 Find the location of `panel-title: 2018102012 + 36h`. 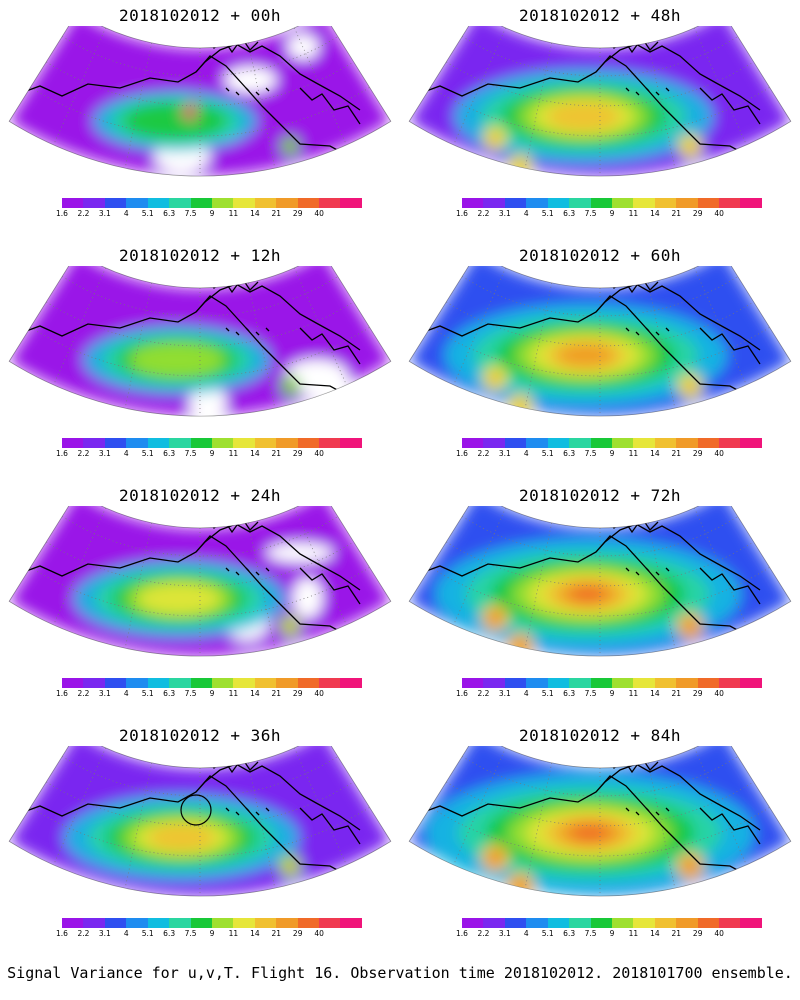

panel-title: 2018102012 + 36h is located at coordinates (200, 735).